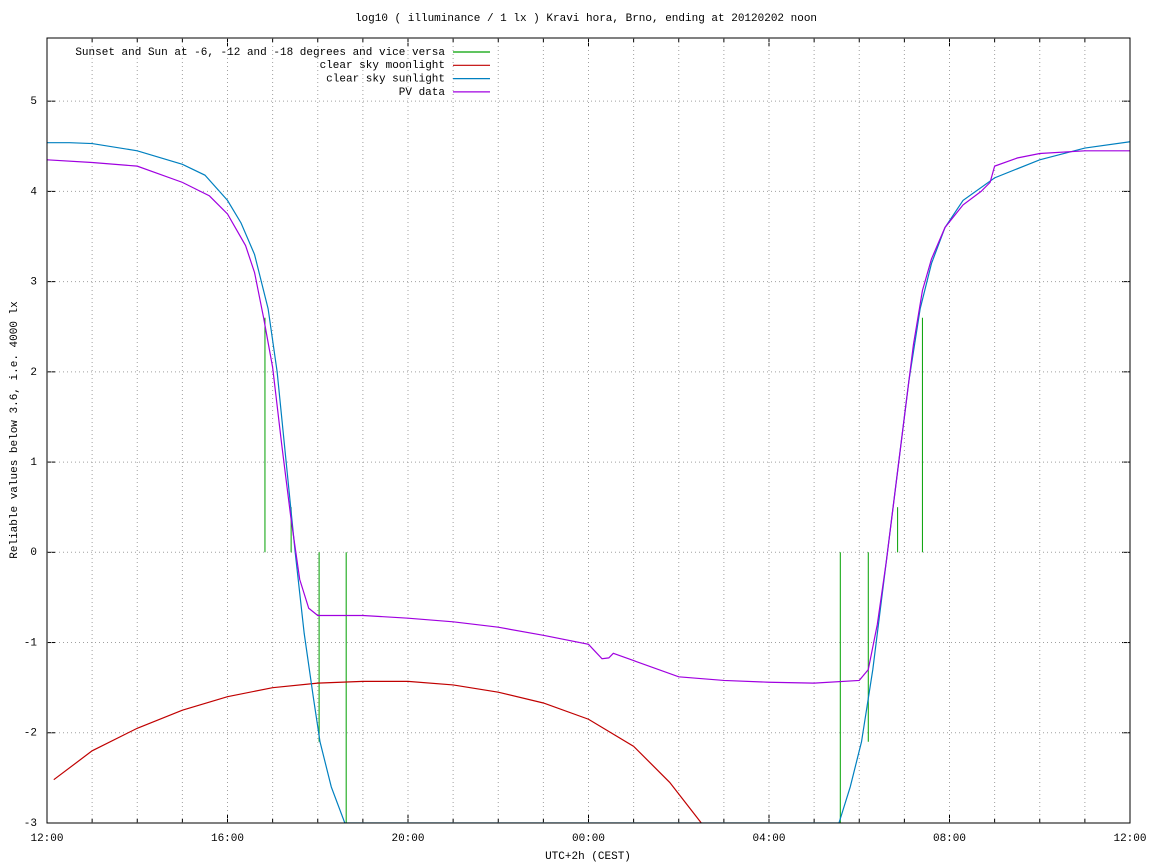 This screenshot has width=1151, height=863. What do you see at coordinates (588, 857) in the screenshot?
I see `x-axis-label: UTC+2h (CEST)` at bounding box center [588, 857].